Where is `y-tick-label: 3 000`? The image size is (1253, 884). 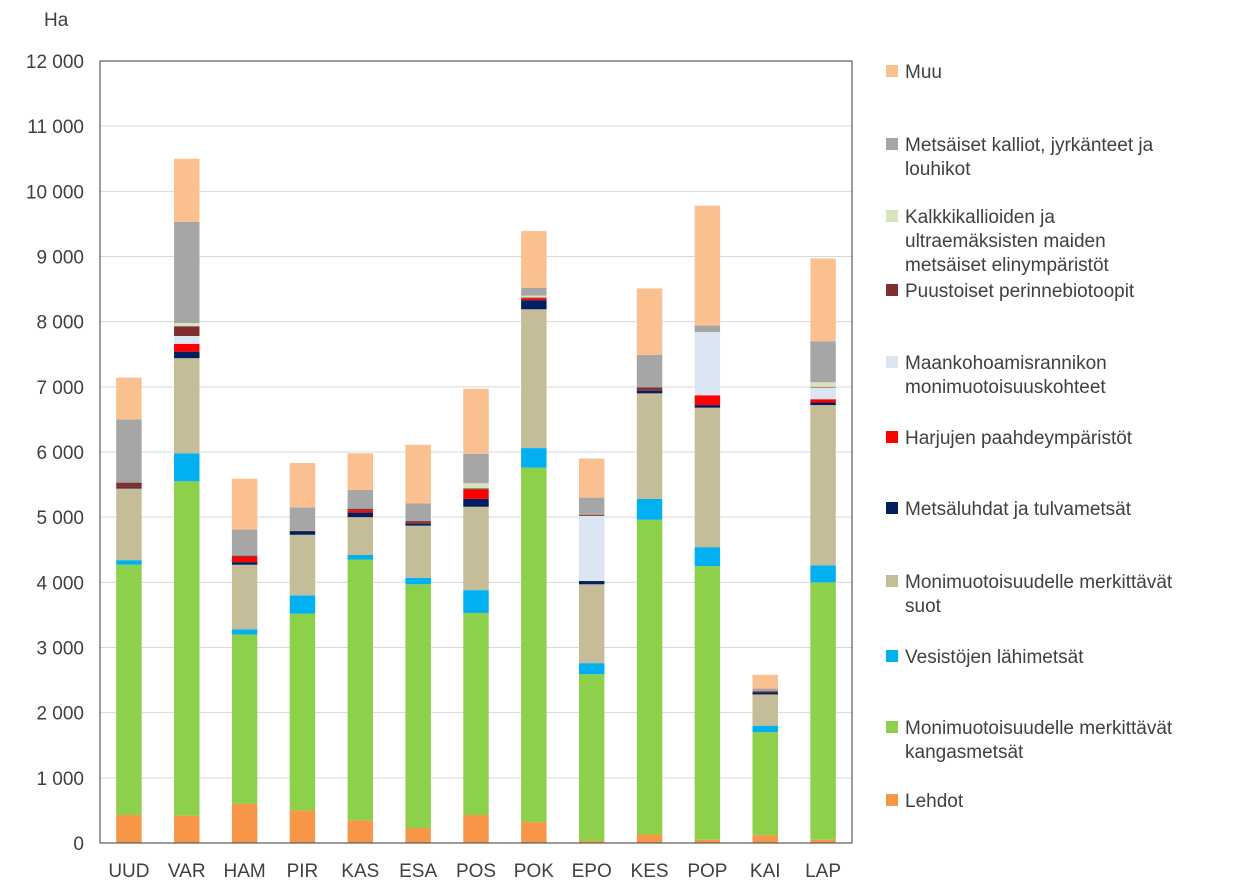 y-tick-label: 3 000 is located at coordinates (60, 649).